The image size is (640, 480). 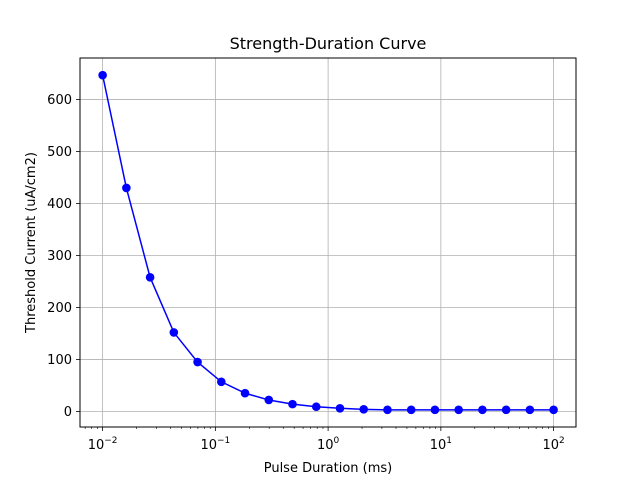 I want to click on y-tick-label-1: 100, so click(x=59, y=360).